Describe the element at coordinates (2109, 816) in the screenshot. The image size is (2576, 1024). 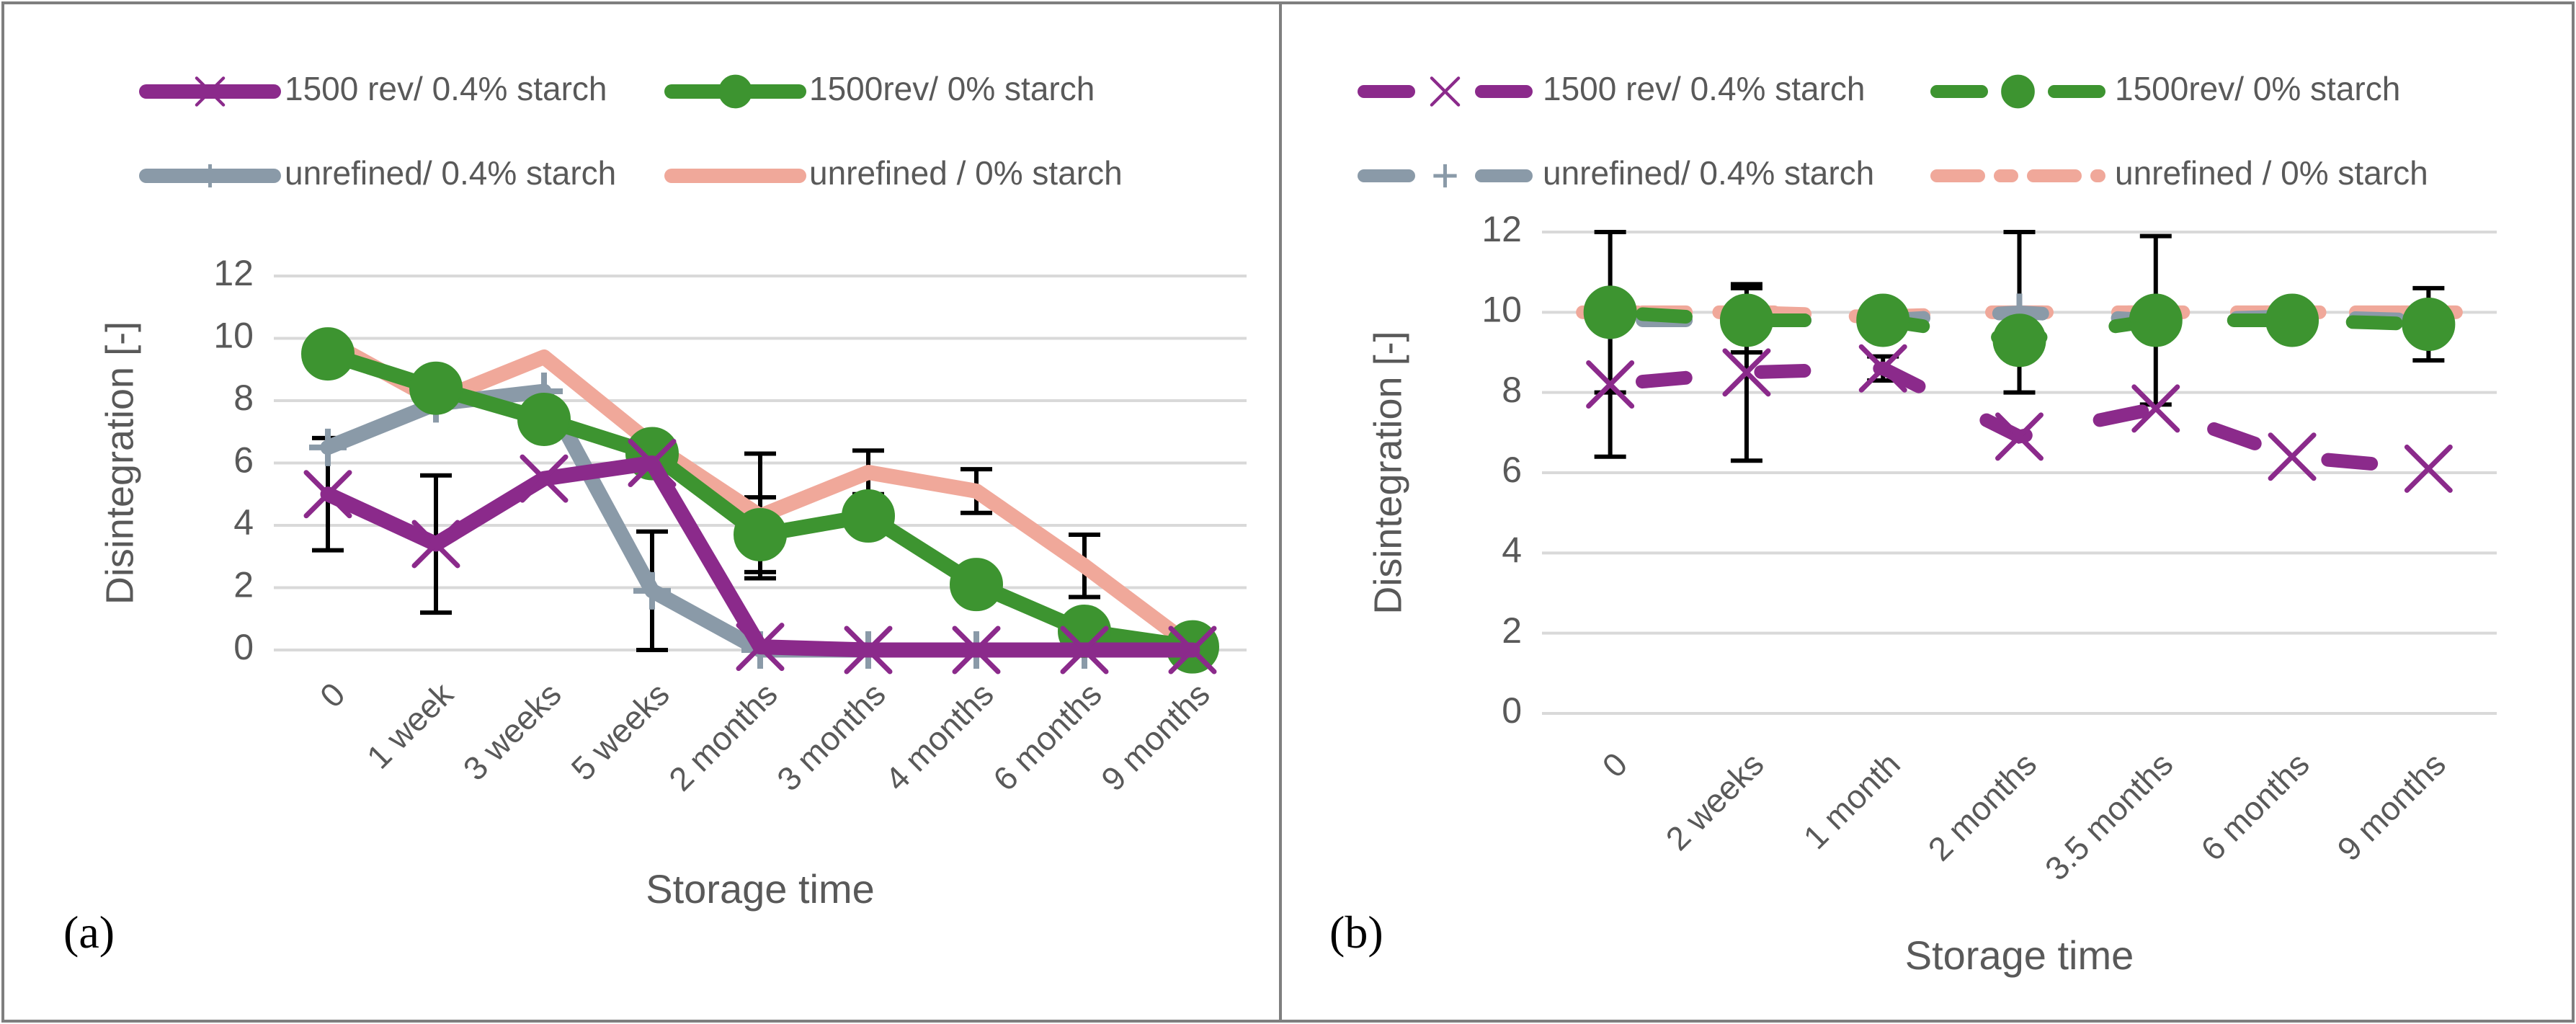
I see `x-tick-label: 3.5 months` at that location.